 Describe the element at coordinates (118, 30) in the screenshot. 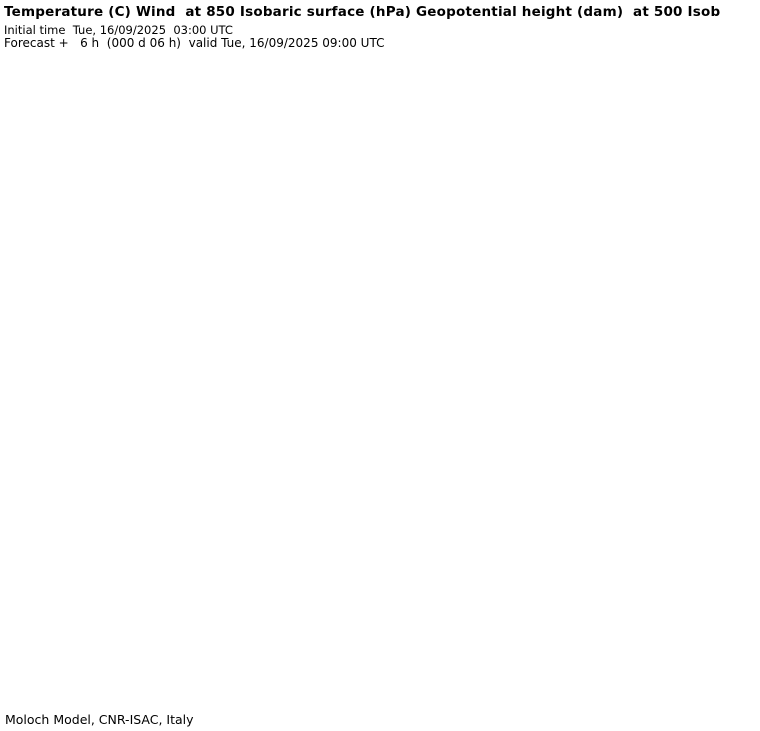

I see `initial-time-label: Initial time Tue, 16/09/2025 03:00 UTC` at that location.